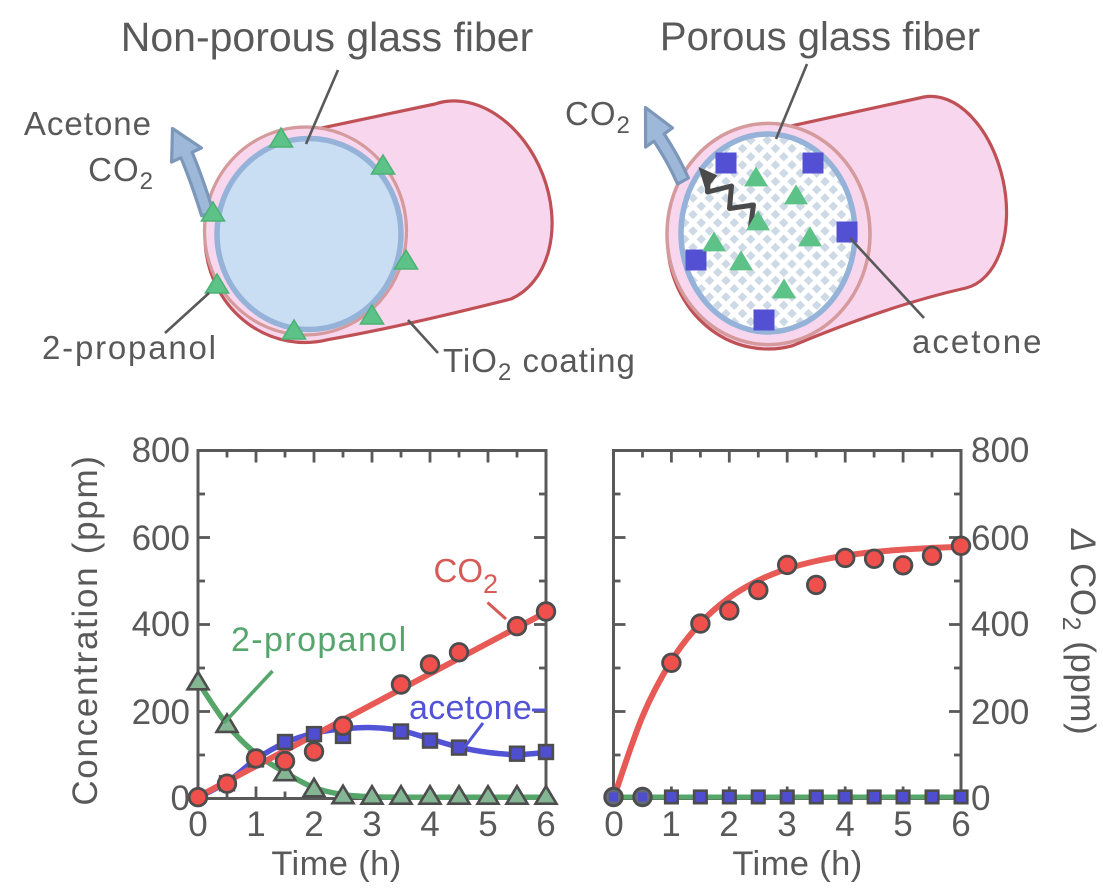 The image size is (1103, 889). What do you see at coordinates (327, 37) in the screenshot?
I see `svg-text: Non-porous glass fiber` at bounding box center [327, 37].